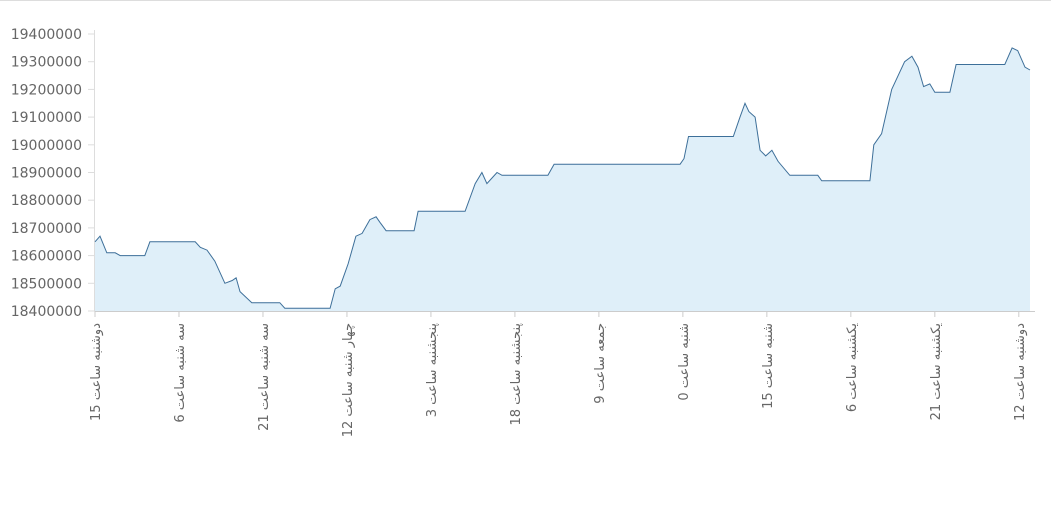  I want to click on x-tick-label: شنبه ساعت 0, so click(684, 362).